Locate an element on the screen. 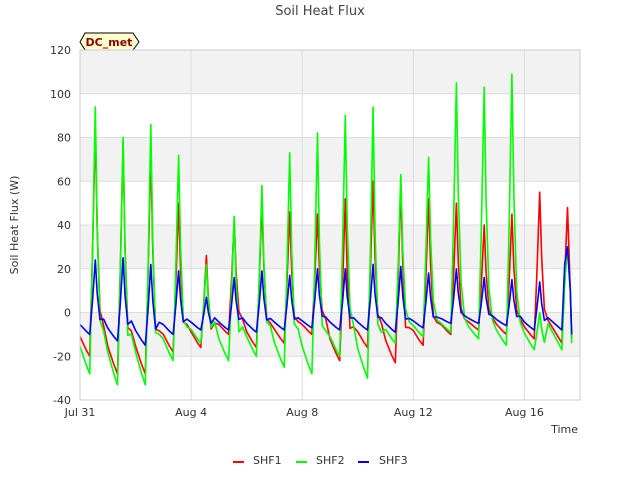  y-tick-label: 80 is located at coordinates (64, 138).